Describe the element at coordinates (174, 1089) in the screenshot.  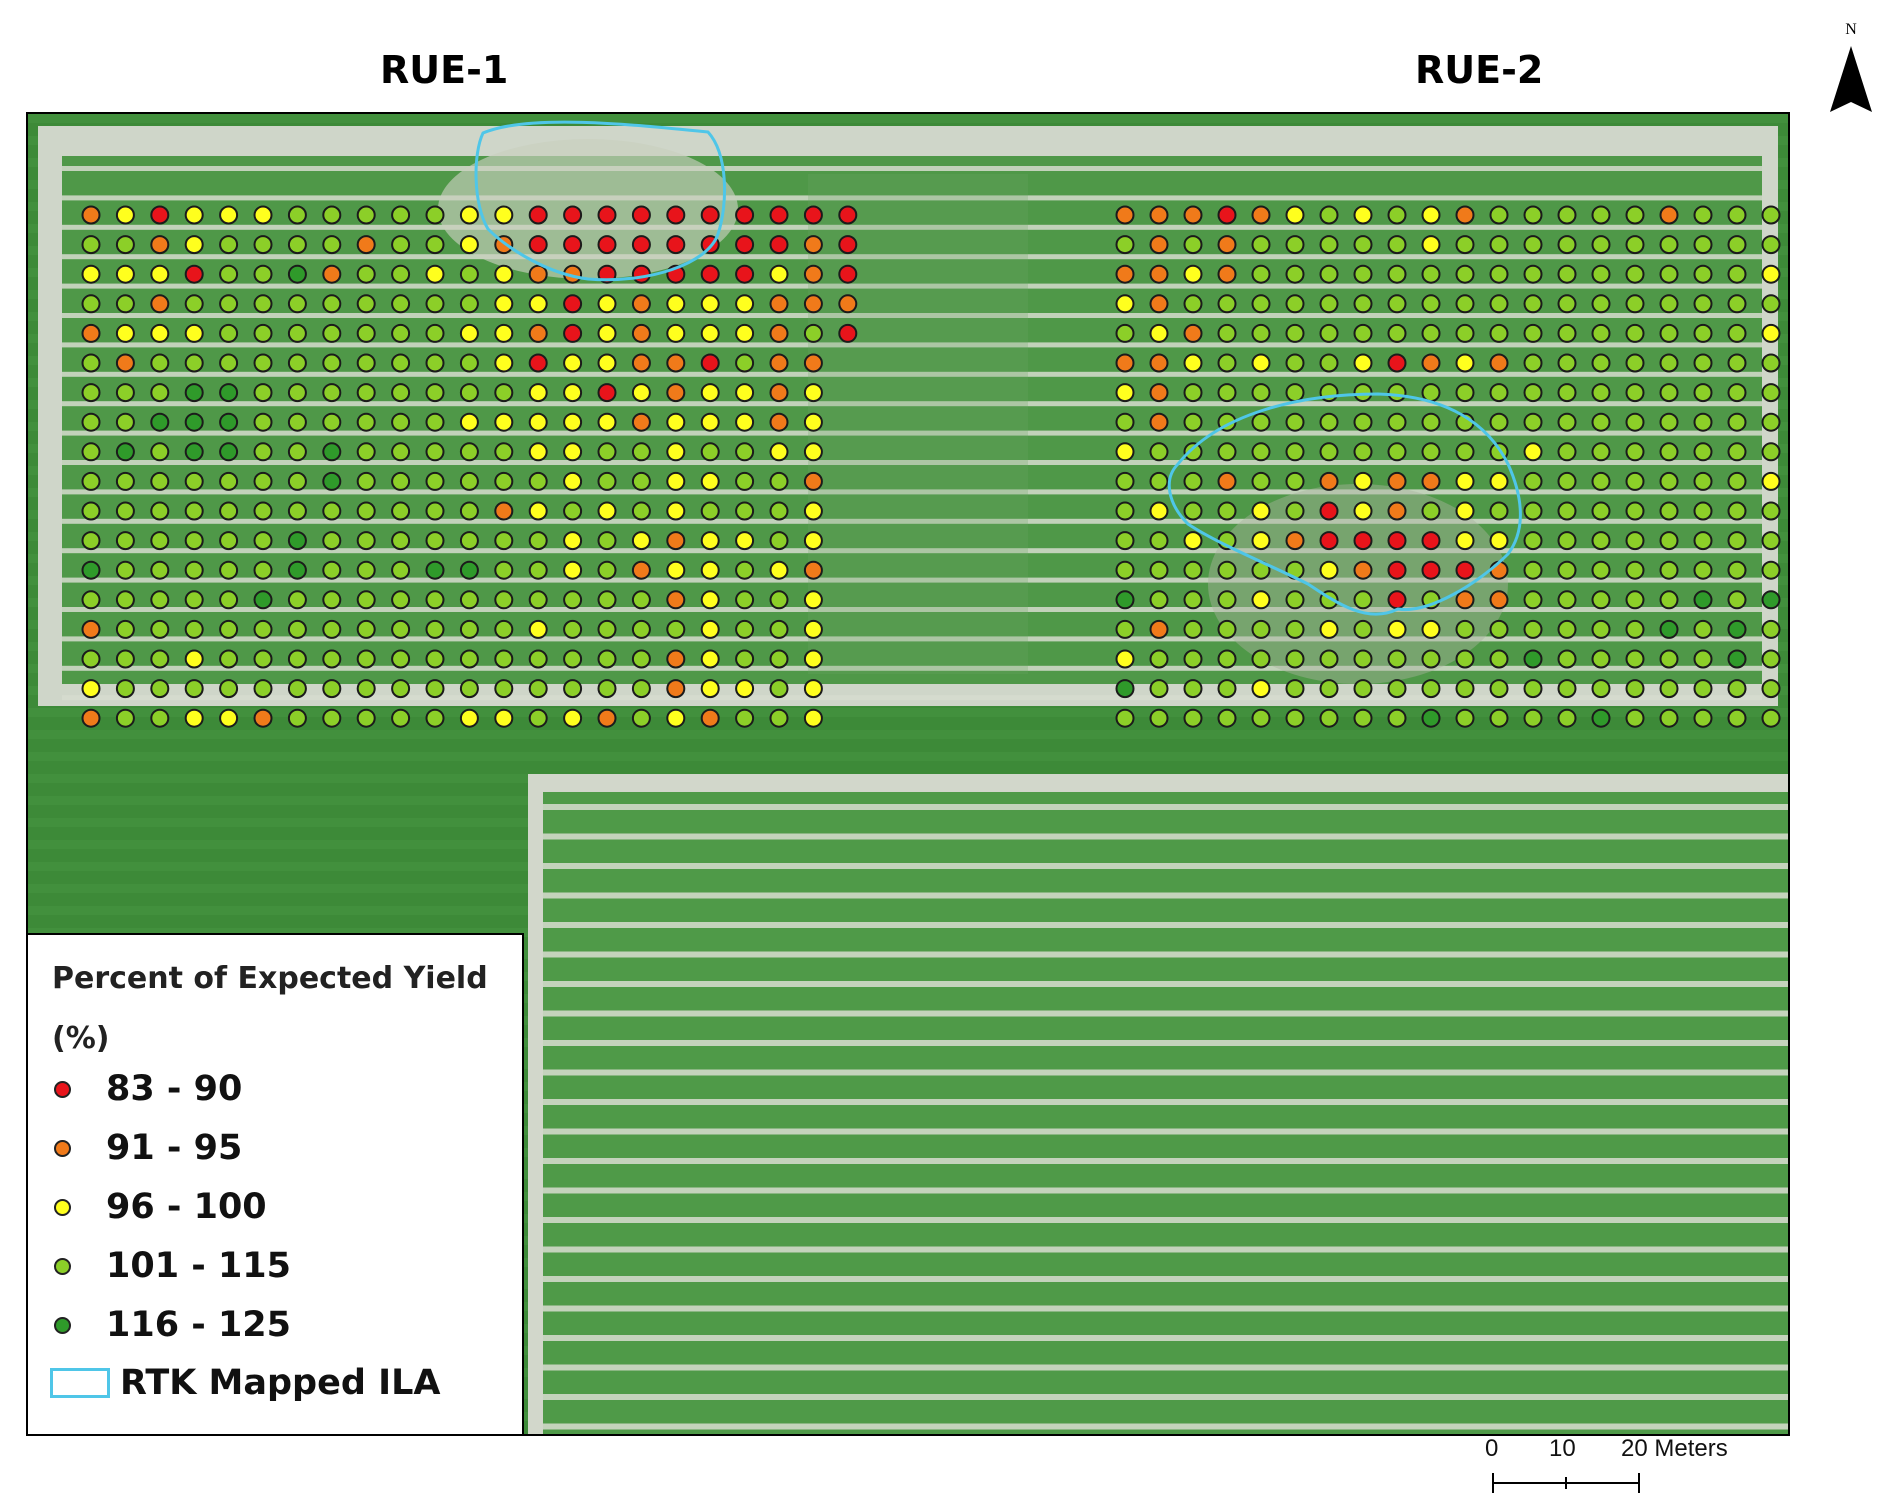
I see `legend-label: 83 - 90` at that location.